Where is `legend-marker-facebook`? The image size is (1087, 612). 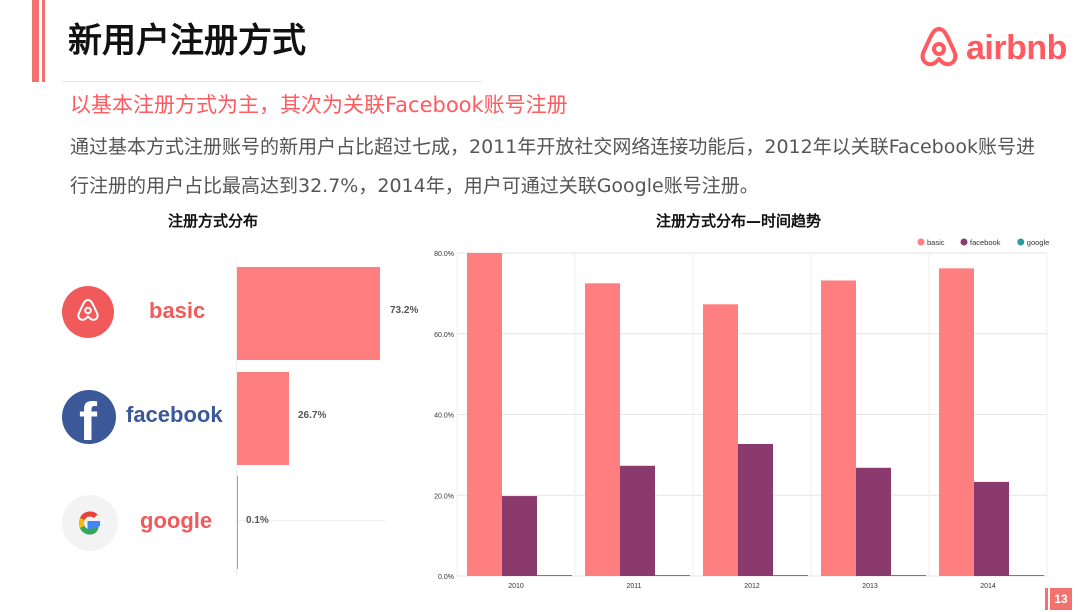 legend-marker-facebook is located at coordinates (964, 242).